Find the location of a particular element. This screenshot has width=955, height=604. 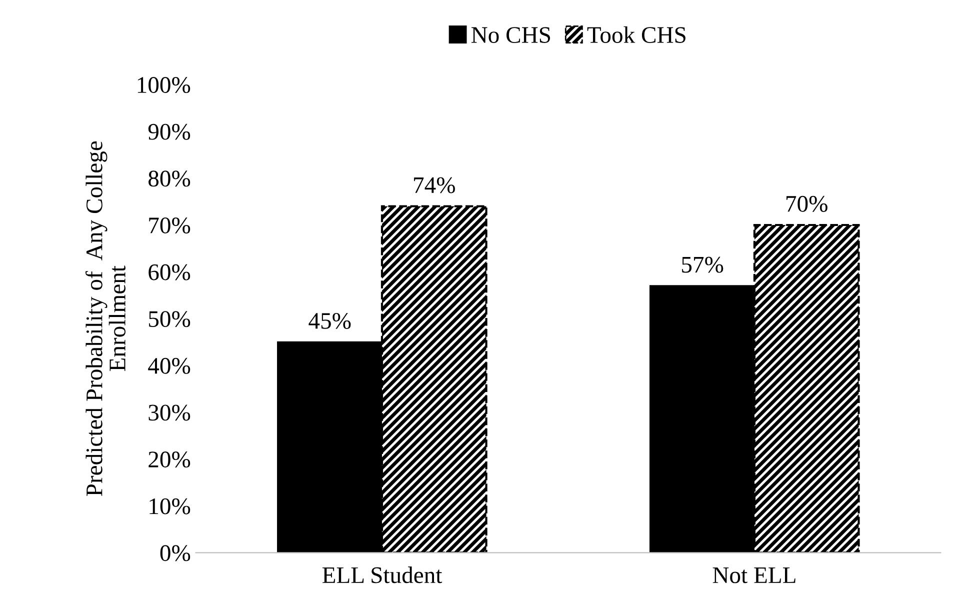

y-axis-title: Predicted Probability of Any College Enrollment is located at coordinates (106, 318).